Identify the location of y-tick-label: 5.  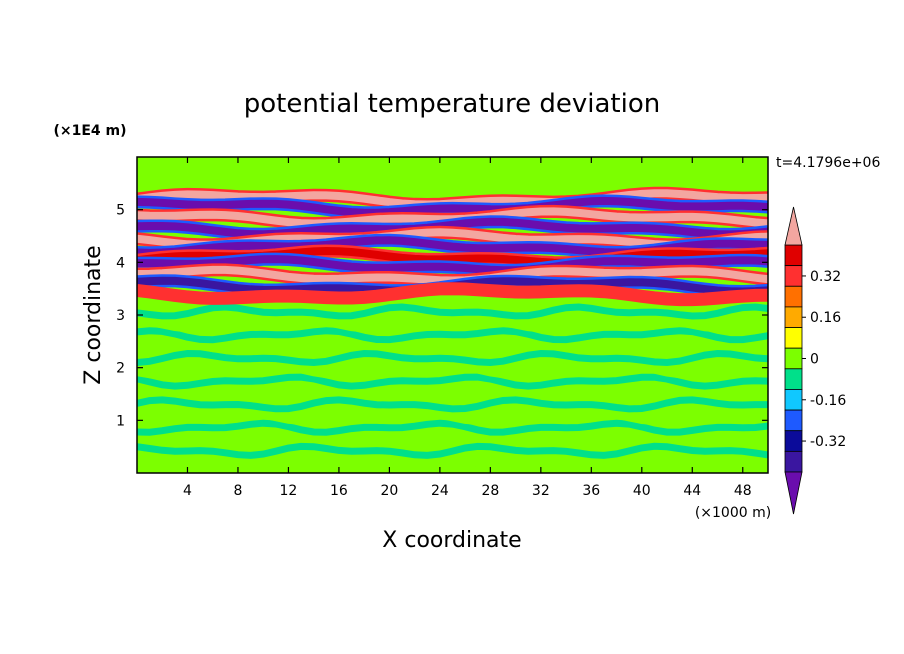
(120, 211).